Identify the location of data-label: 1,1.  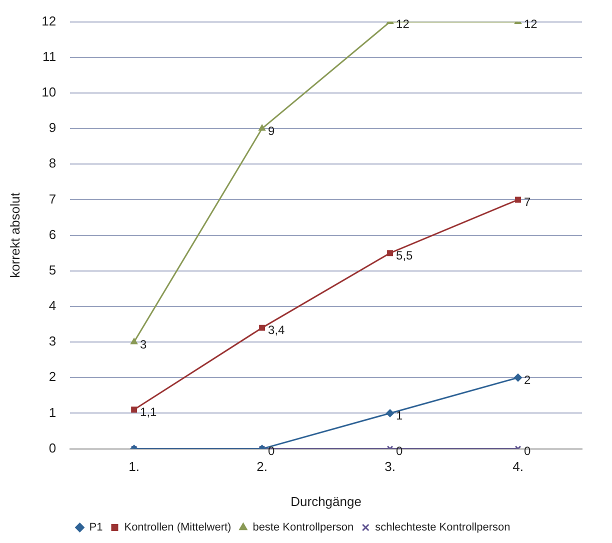
(149, 411).